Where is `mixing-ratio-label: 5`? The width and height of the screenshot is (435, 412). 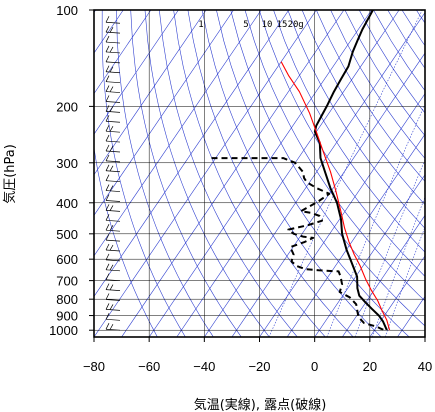 mixing-ratio-label: 5 is located at coordinates (245, 25).